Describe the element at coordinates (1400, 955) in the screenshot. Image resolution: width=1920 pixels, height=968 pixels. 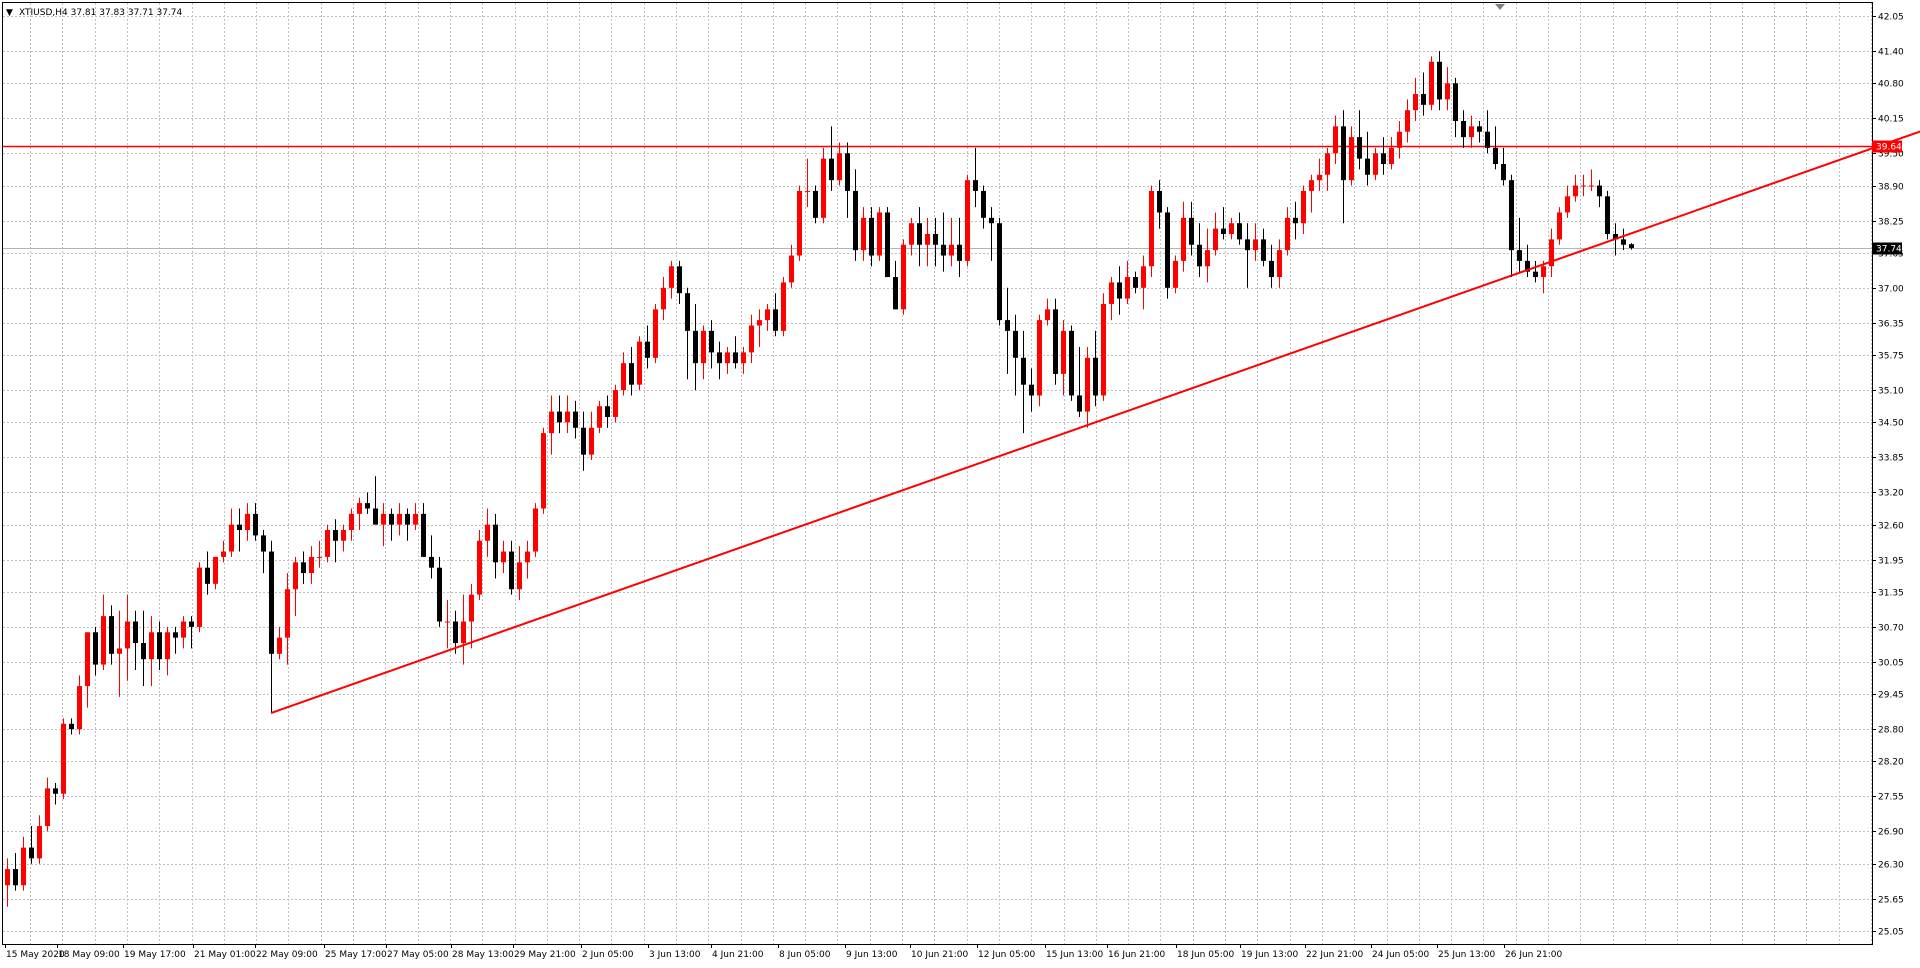
I see `x-tick-label: 24 Jun 05:00` at that location.